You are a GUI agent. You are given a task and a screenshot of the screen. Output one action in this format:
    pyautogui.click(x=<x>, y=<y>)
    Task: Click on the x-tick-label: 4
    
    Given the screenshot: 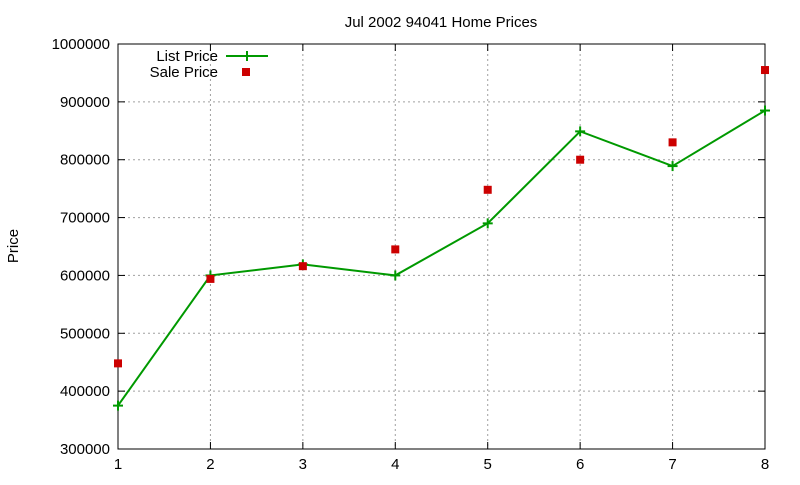 What is the action you would take?
    pyautogui.click(x=395, y=464)
    